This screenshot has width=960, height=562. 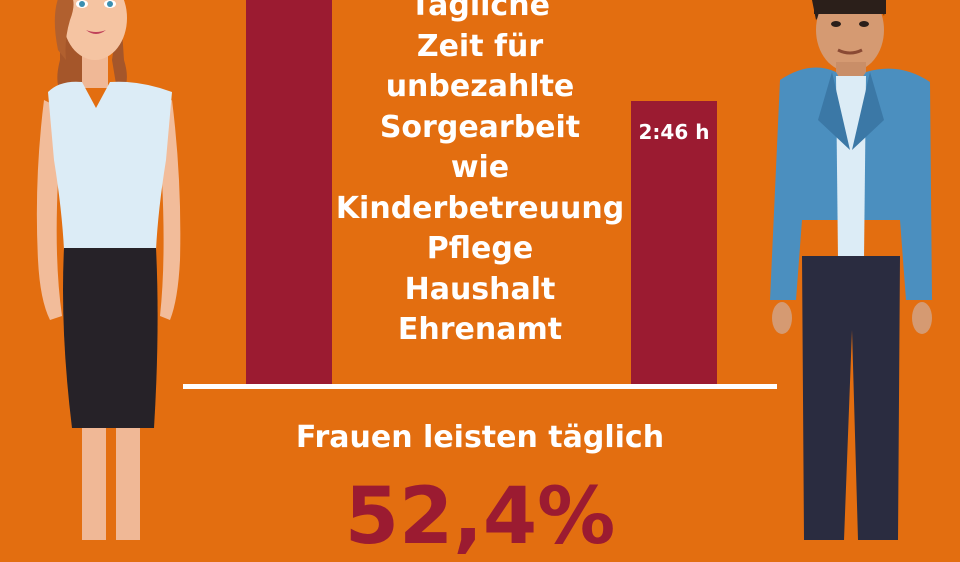 What do you see at coordinates (480, 46) in the screenshot?
I see `label-line: Zeit für` at bounding box center [480, 46].